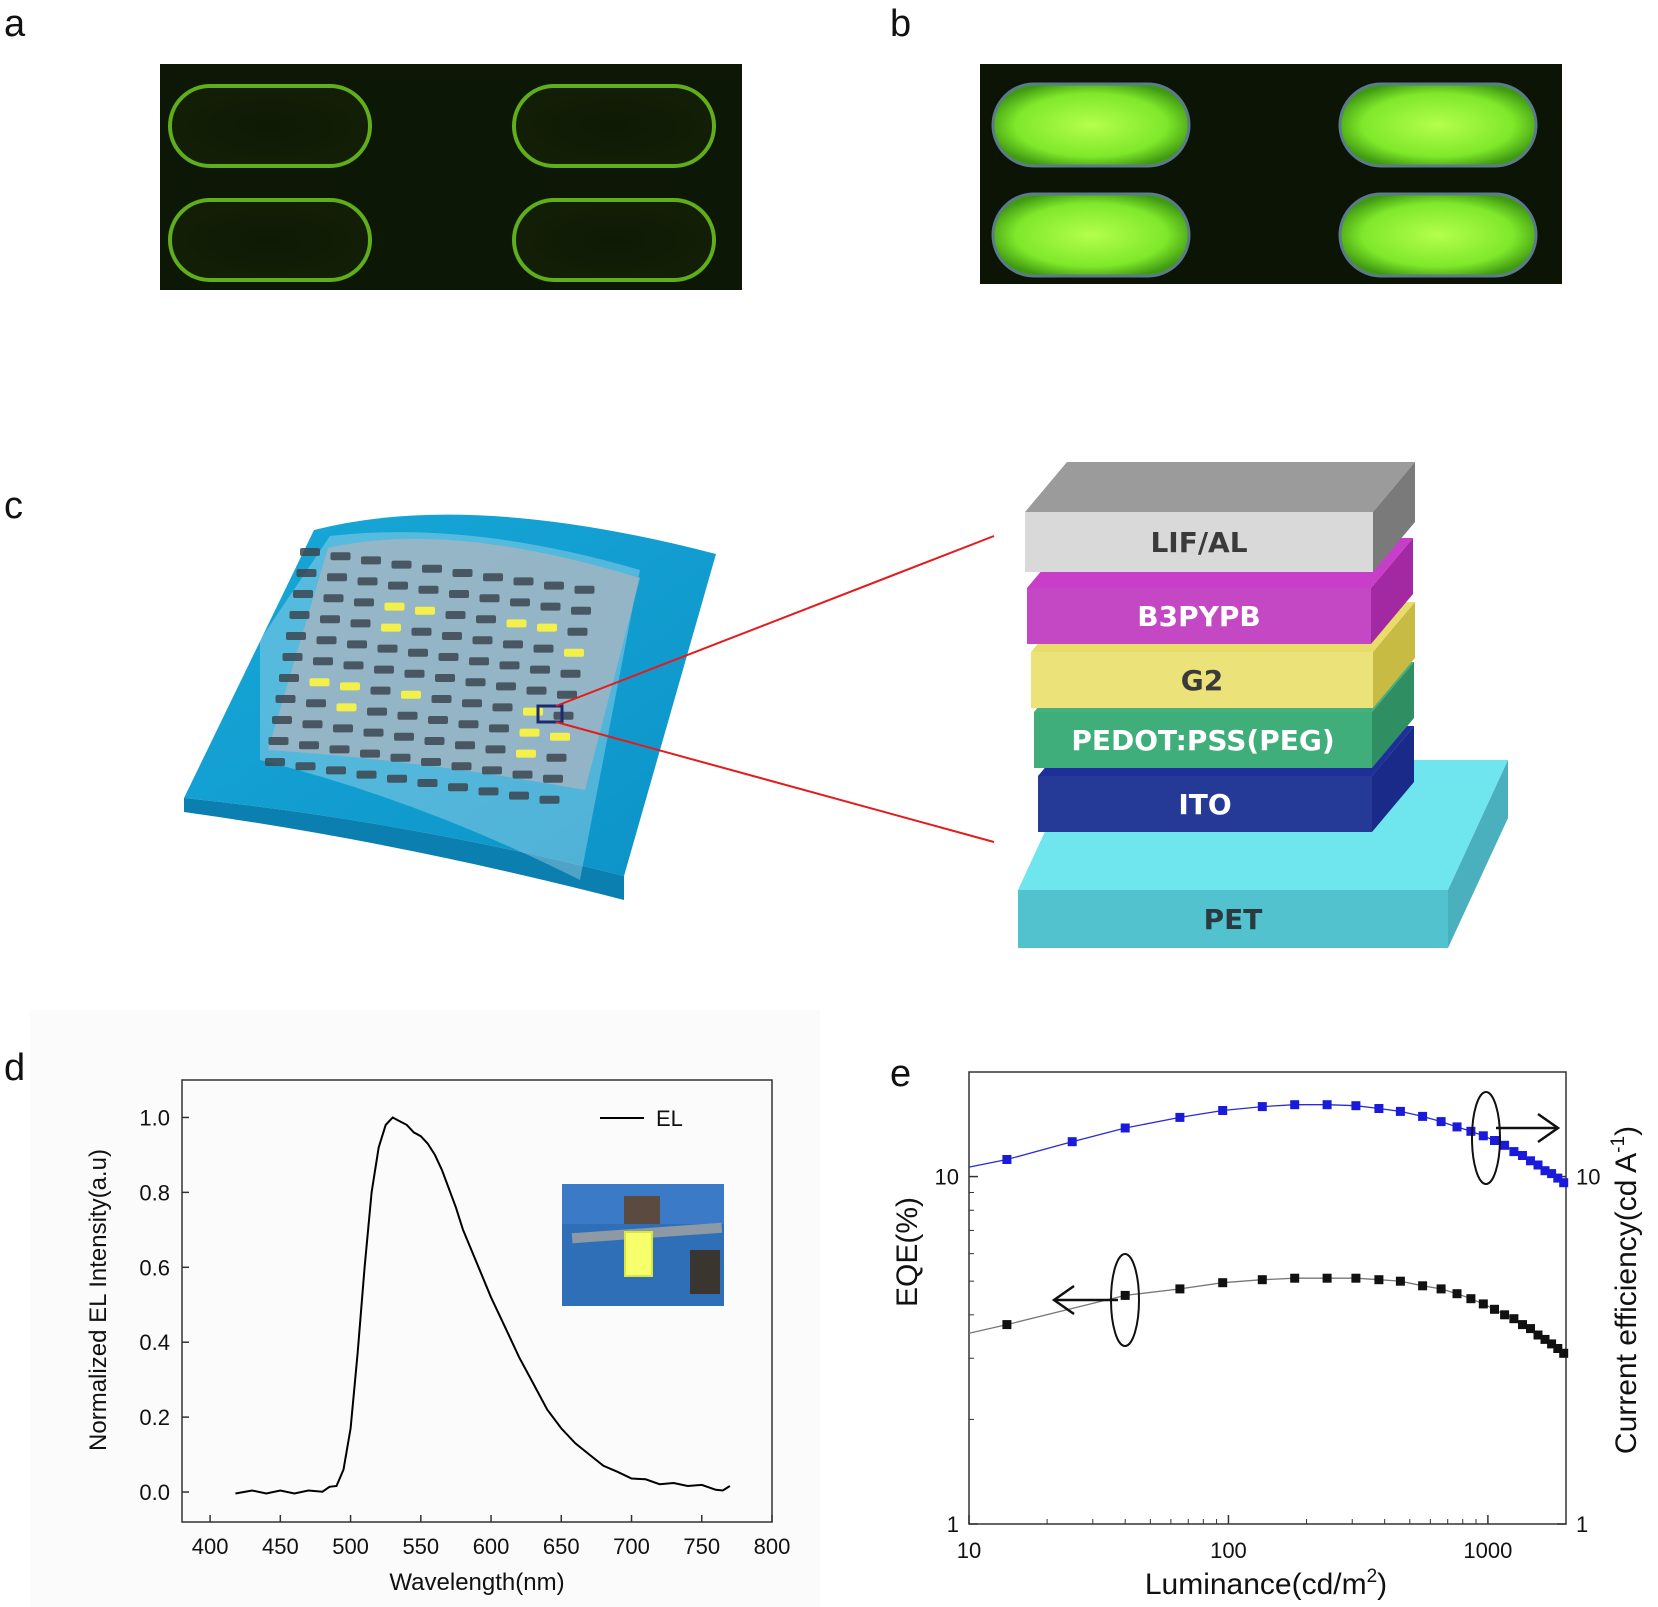 This screenshot has width=1658, height=1607. Describe the element at coordinates (1256, 1584) in the screenshot. I see `x-title-main: Luminance(cd/m` at that location.